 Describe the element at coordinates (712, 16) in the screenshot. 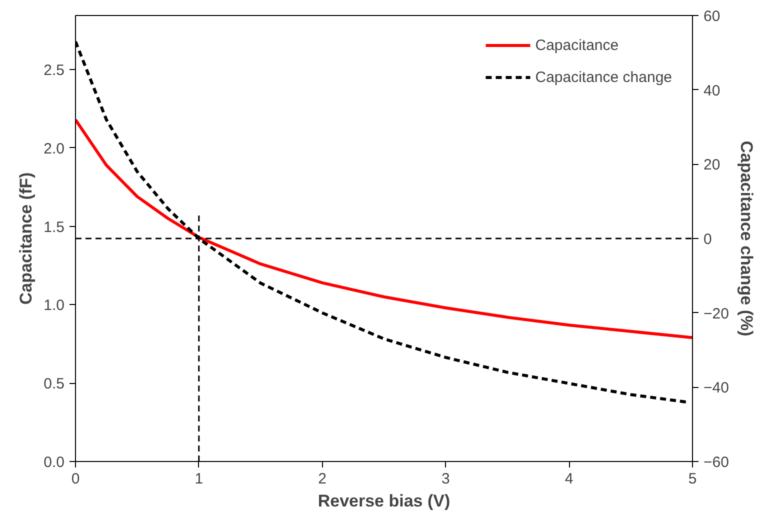

I see `y2-tick-label: 60` at that location.